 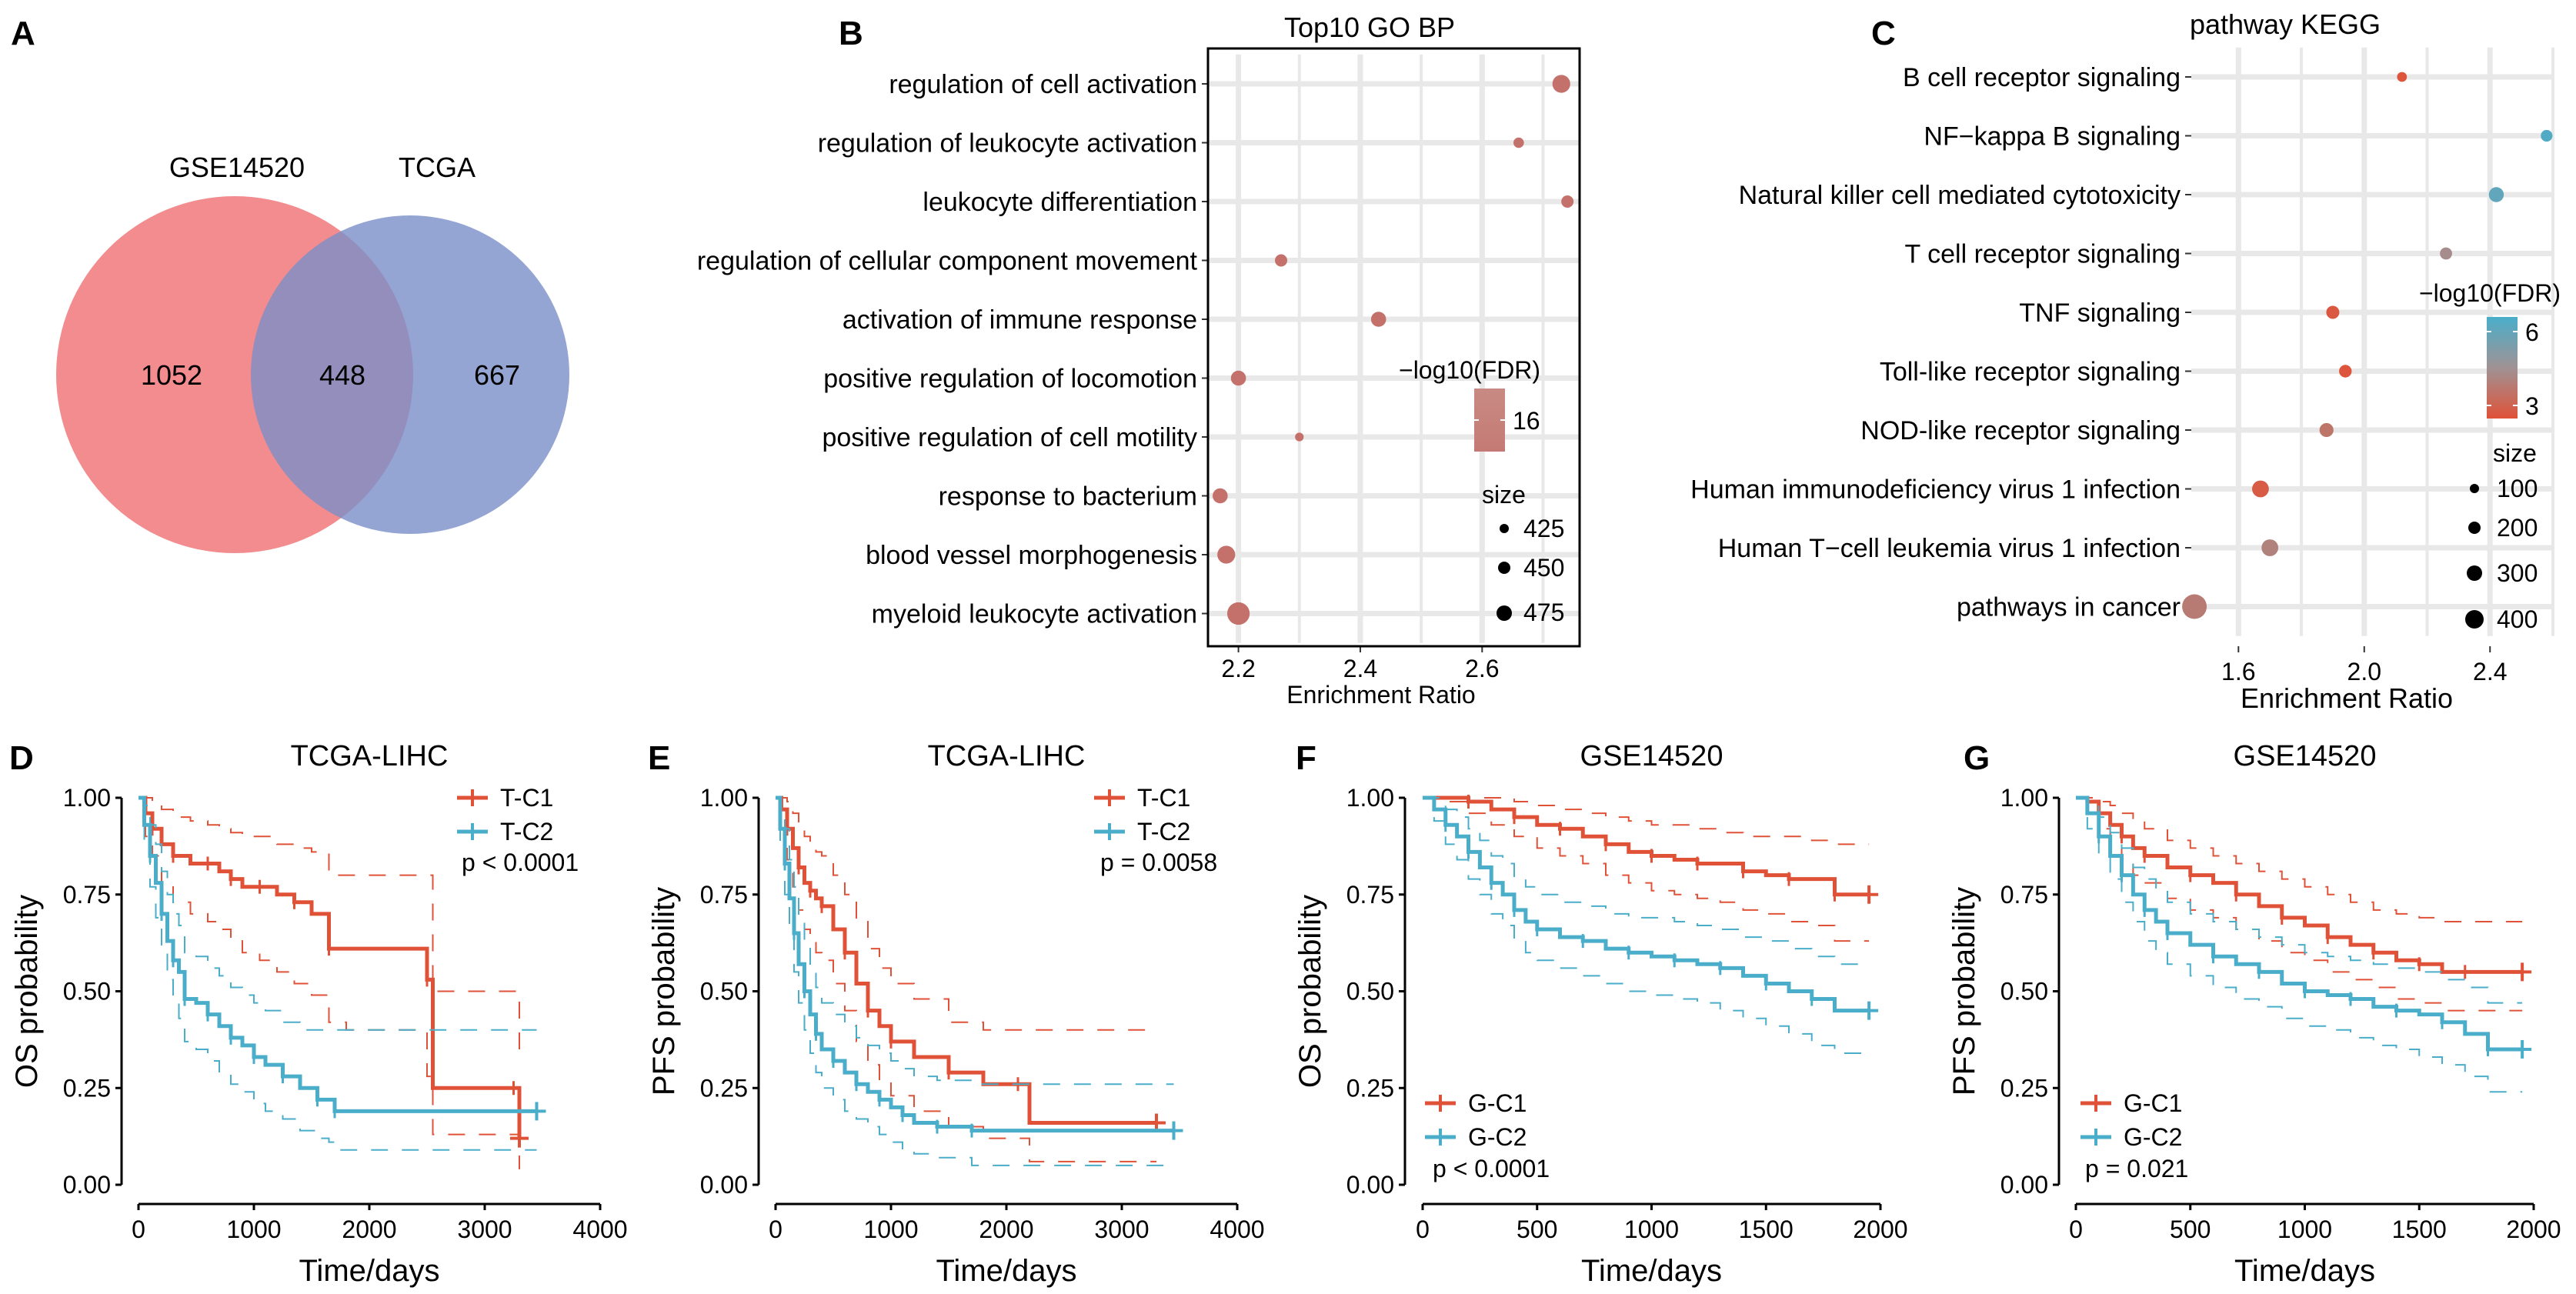 What do you see at coordinates (87, 798) in the screenshot?
I see `km-d-y-tick-label: 1.00` at bounding box center [87, 798].